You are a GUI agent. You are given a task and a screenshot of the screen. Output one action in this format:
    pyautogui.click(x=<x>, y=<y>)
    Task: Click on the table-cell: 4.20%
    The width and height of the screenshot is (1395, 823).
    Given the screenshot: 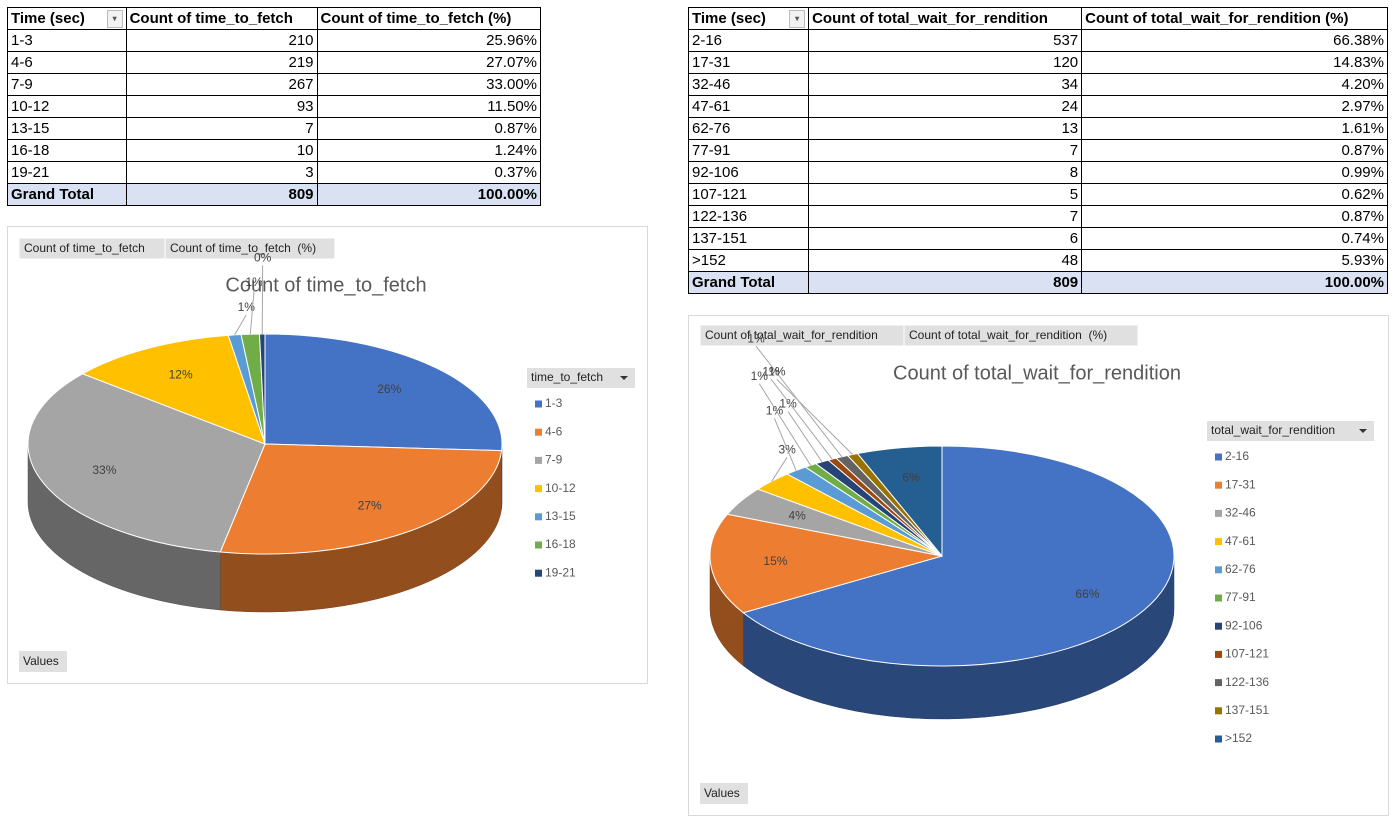 What is the action you would take?
    pyautogui.click(x=1234, y=84)
    